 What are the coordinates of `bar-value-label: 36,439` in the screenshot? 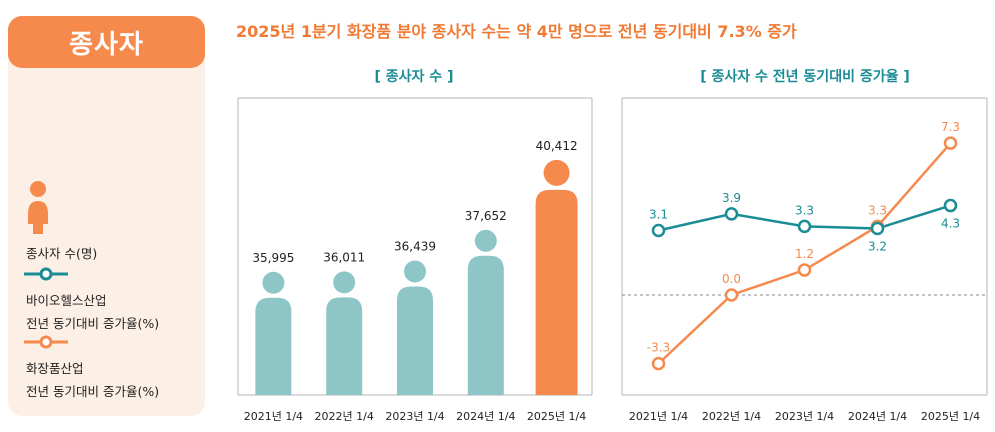 It's located at (415, 247).